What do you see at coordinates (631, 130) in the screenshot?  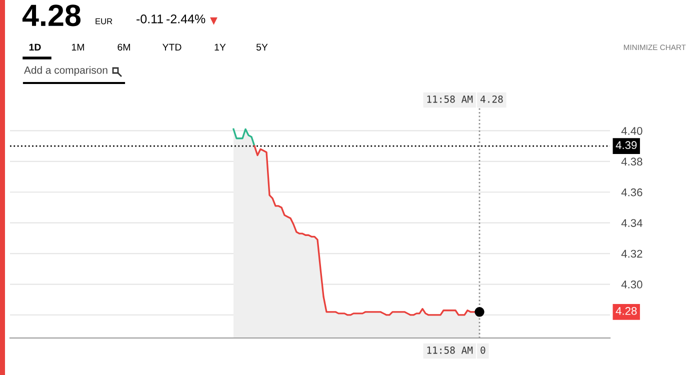 I see `y-tick-label: 4.40` at bounding box center [631, 130].